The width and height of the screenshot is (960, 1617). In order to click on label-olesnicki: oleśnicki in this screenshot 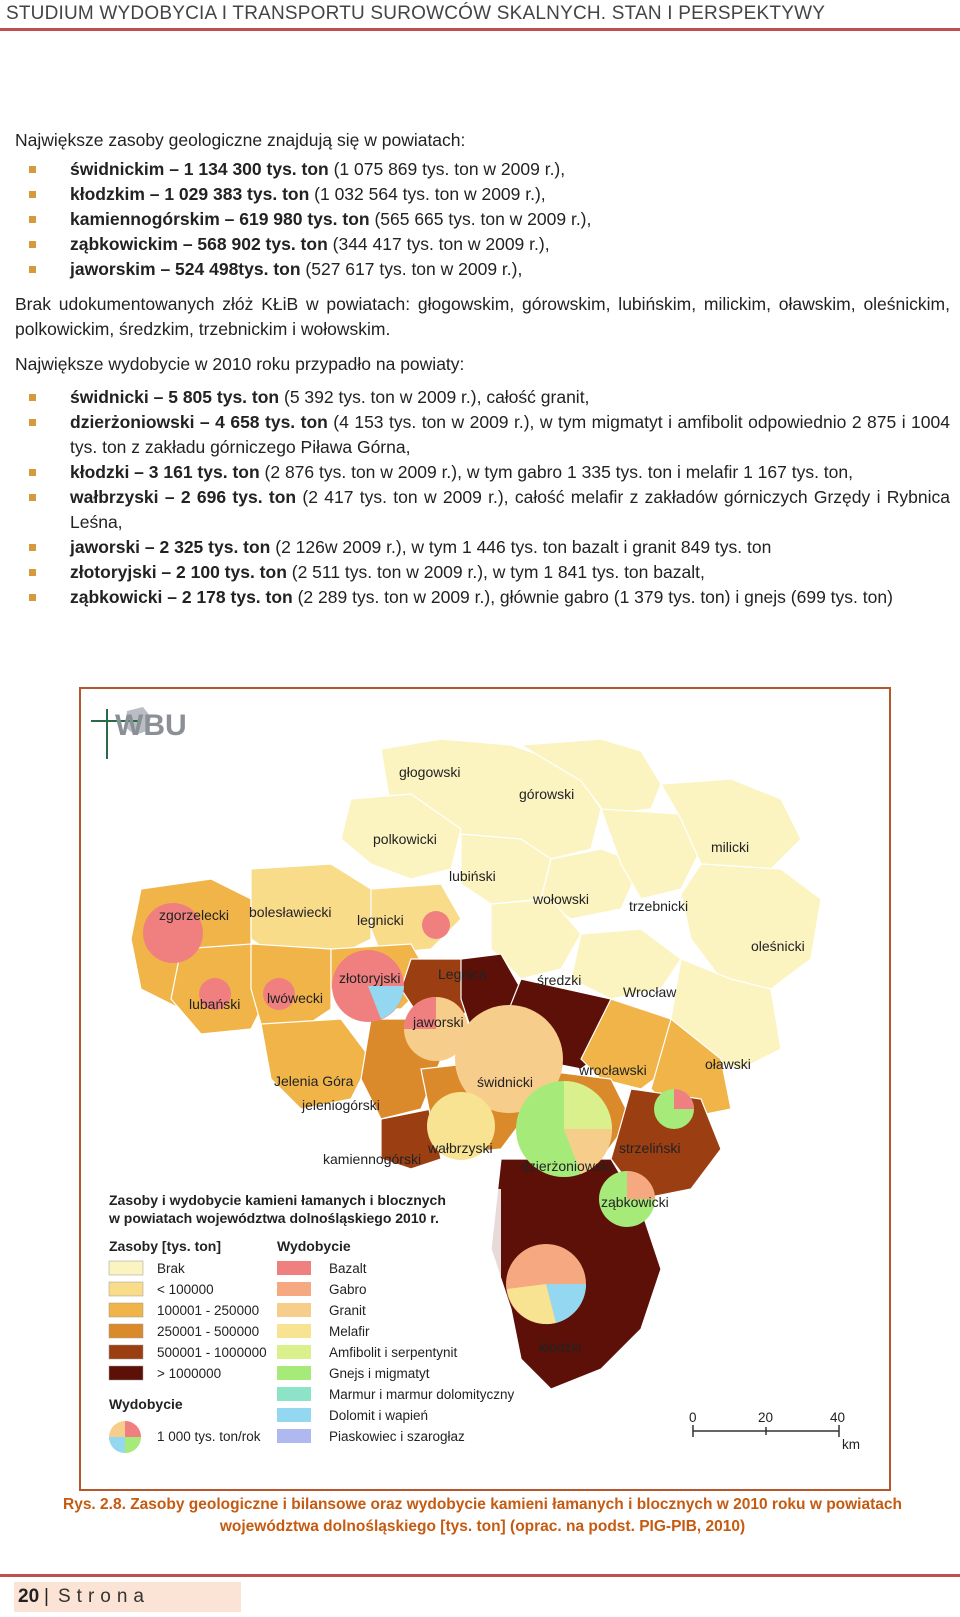, I will do `click(778, 946)`.